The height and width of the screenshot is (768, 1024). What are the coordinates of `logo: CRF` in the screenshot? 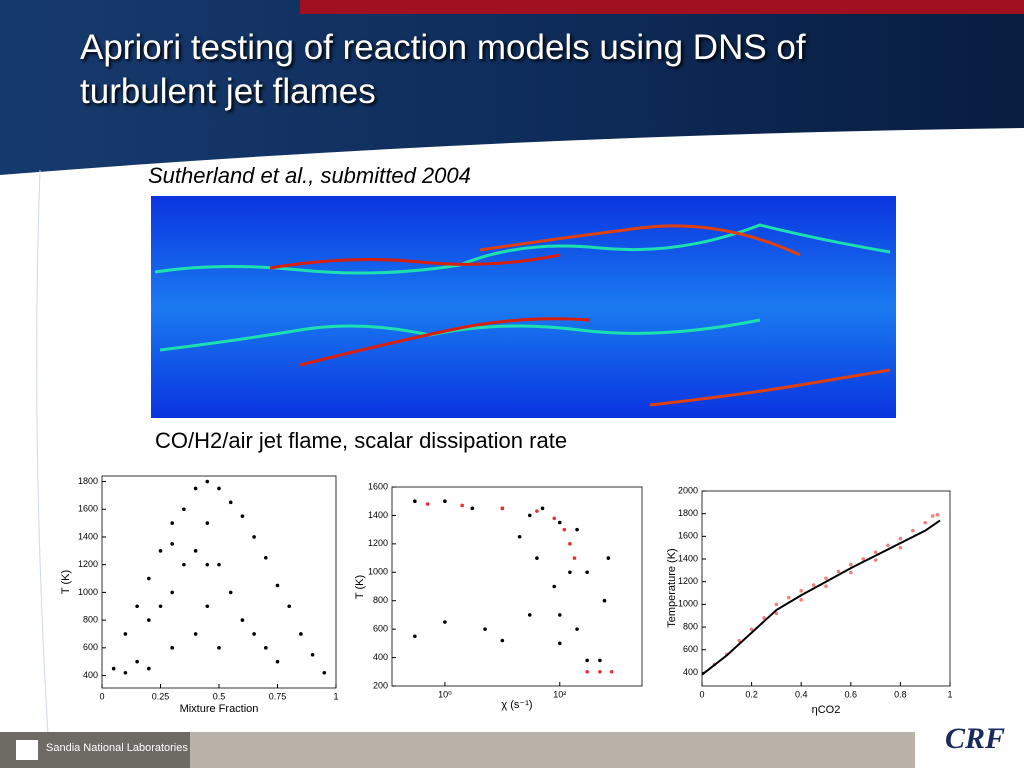 It's located at (975, 738).